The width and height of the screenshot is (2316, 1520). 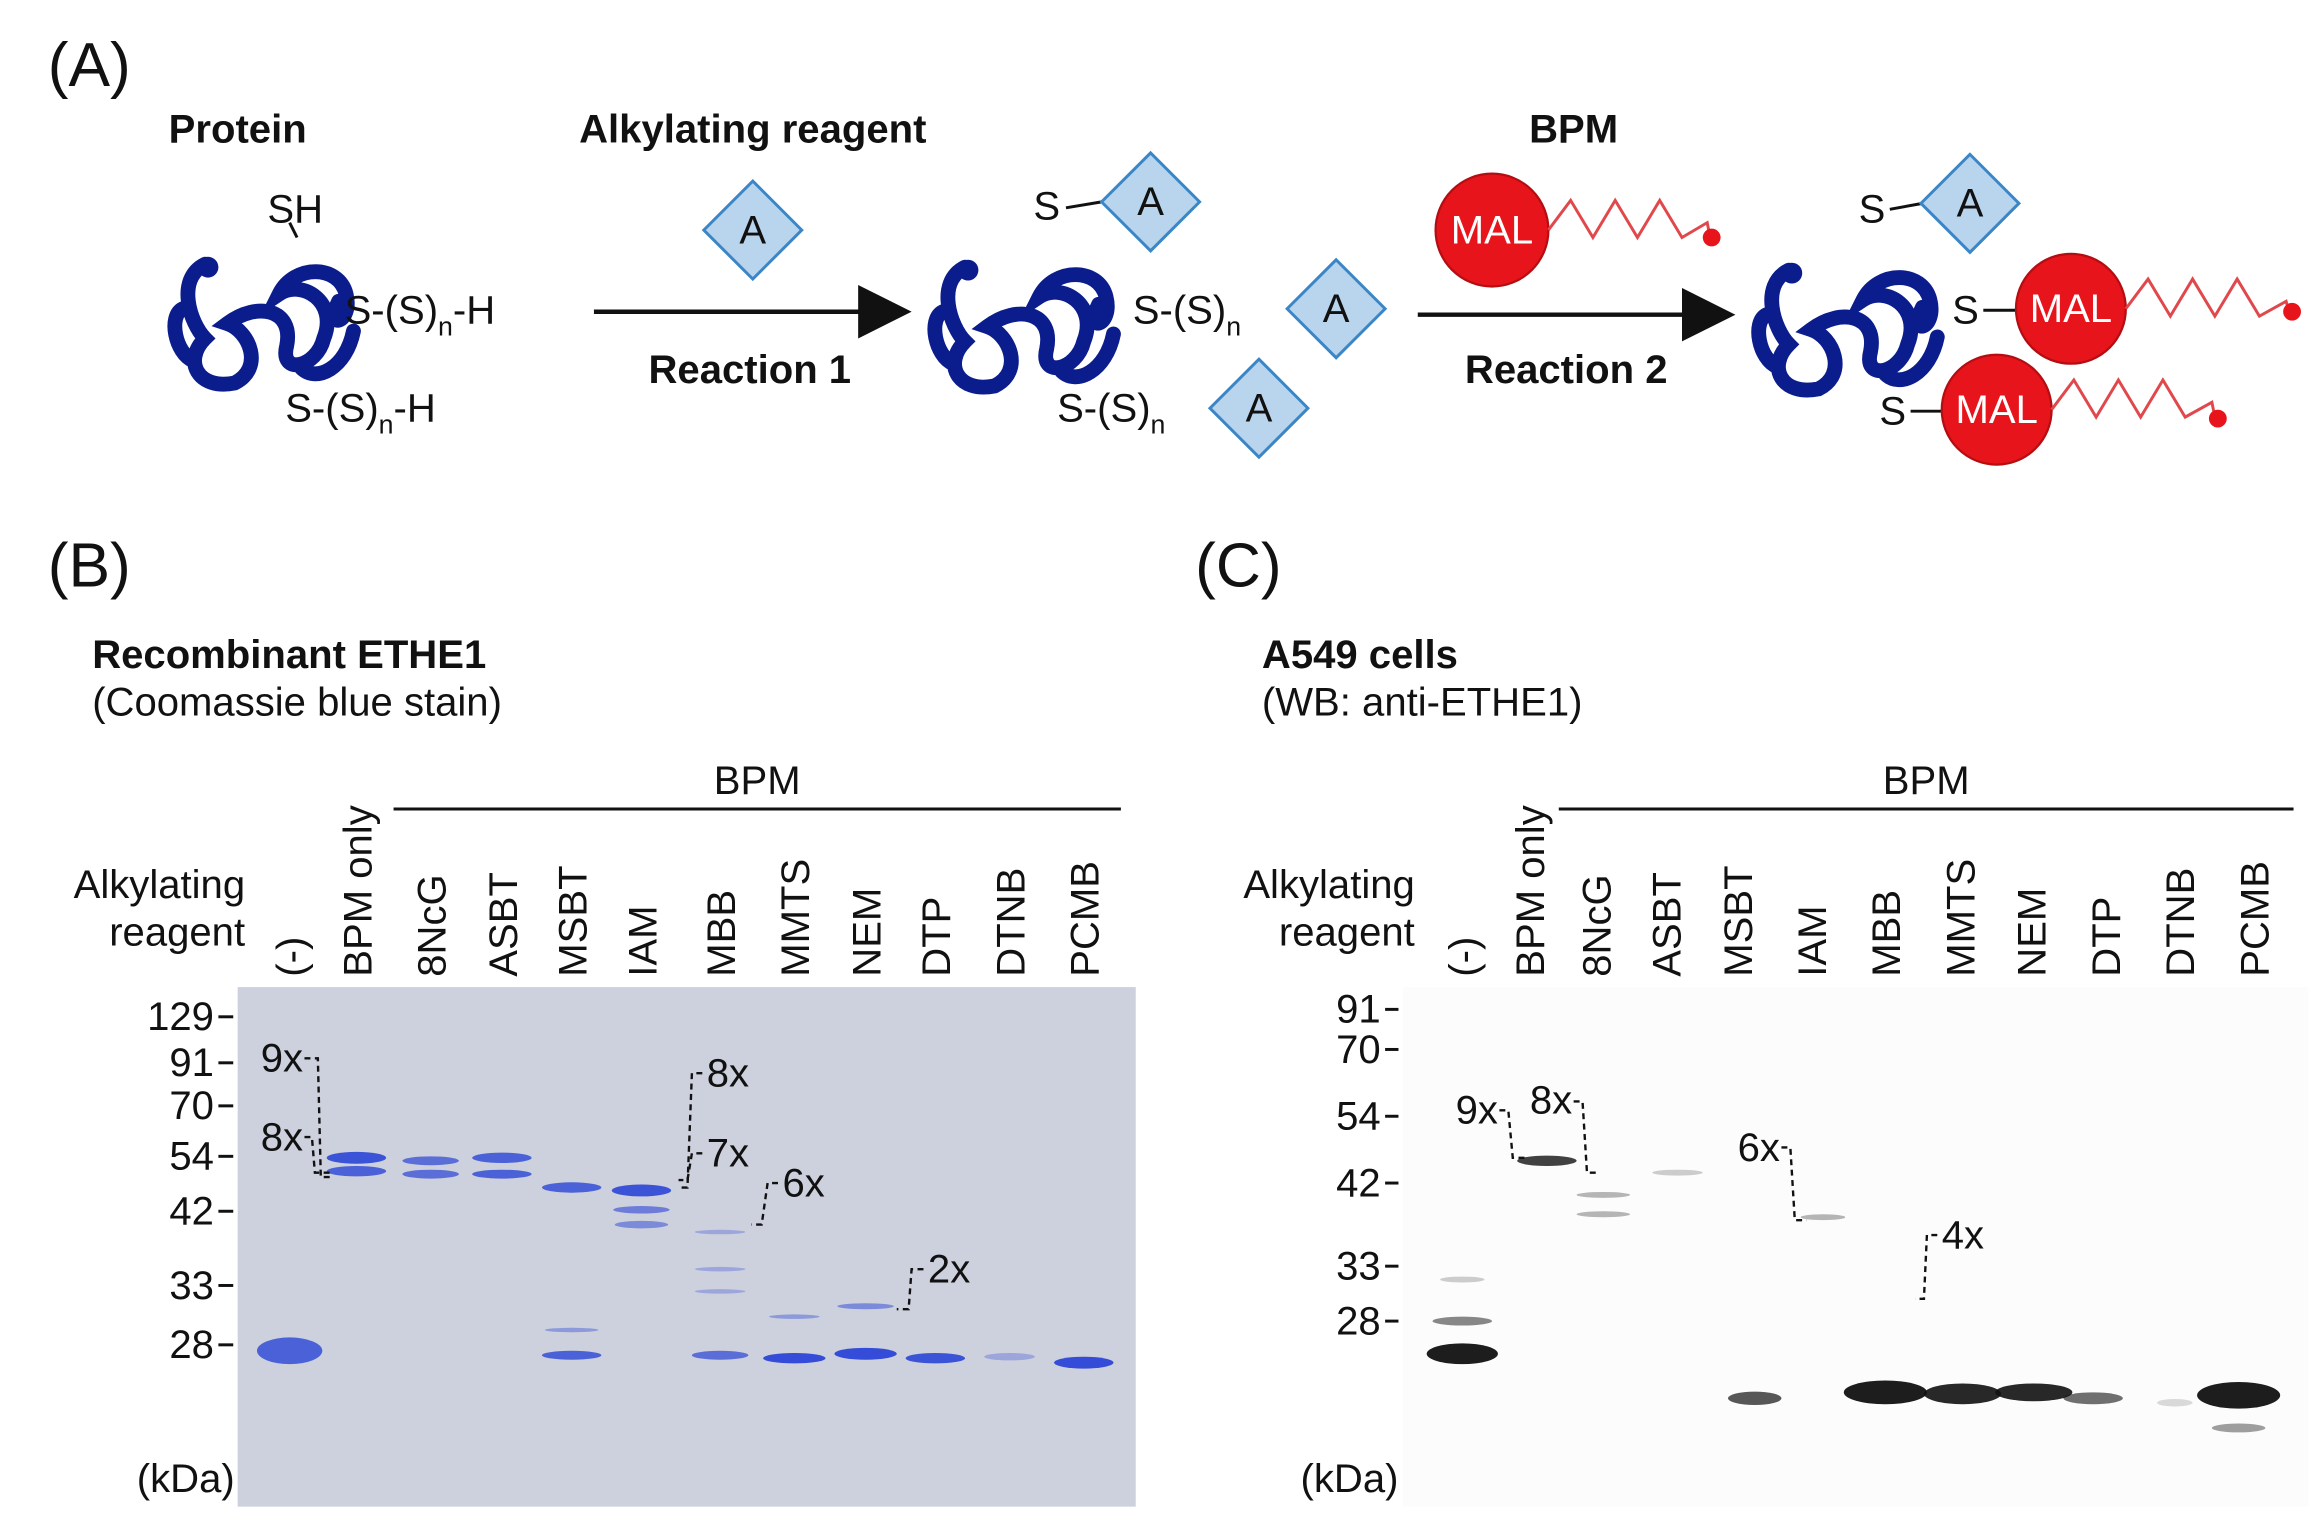 What do you see at coordinates (89, 565) in the screenshot?
I see `panel-label: (B)` at bounding box center [89, 565].